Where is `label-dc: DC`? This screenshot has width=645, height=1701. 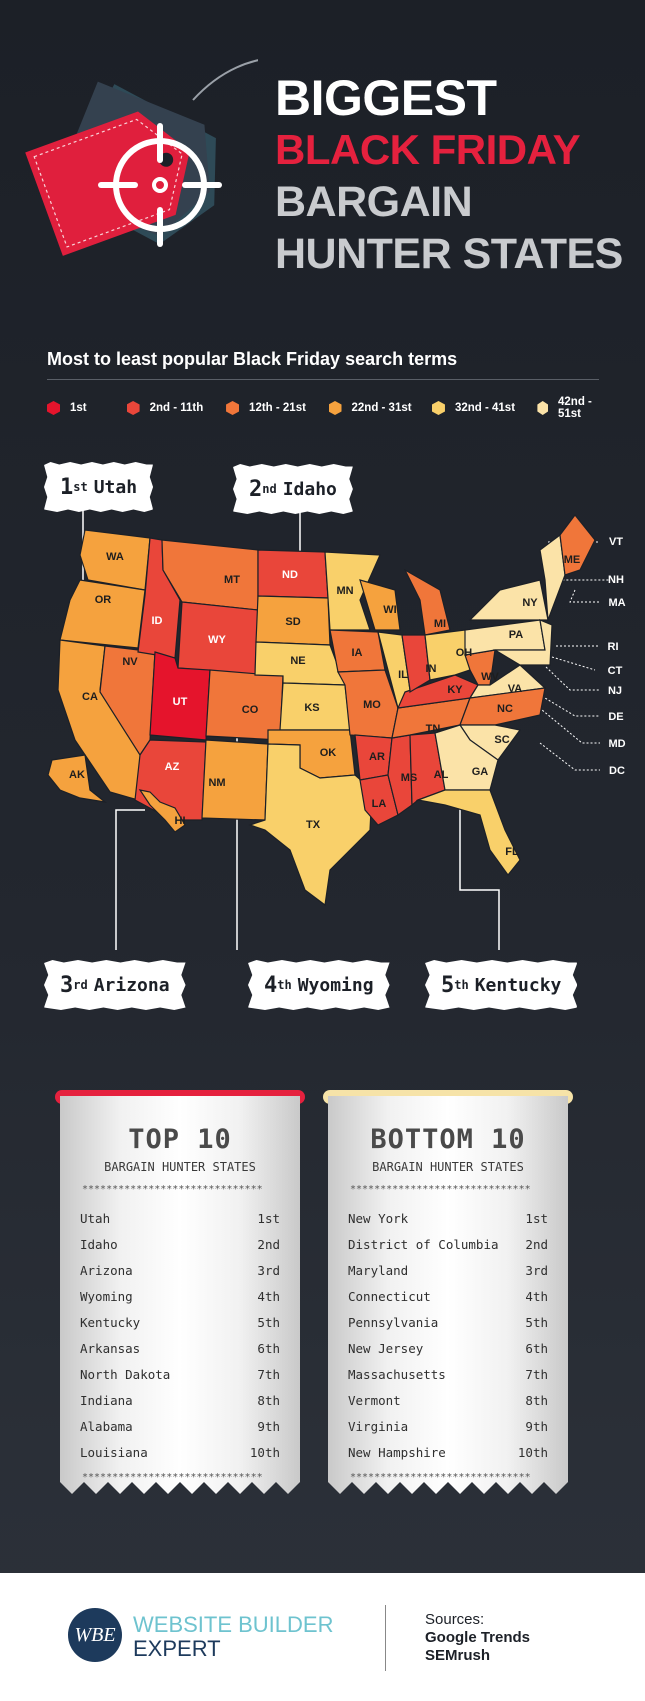 label-dc: DC is located at coordinates (617, 771).